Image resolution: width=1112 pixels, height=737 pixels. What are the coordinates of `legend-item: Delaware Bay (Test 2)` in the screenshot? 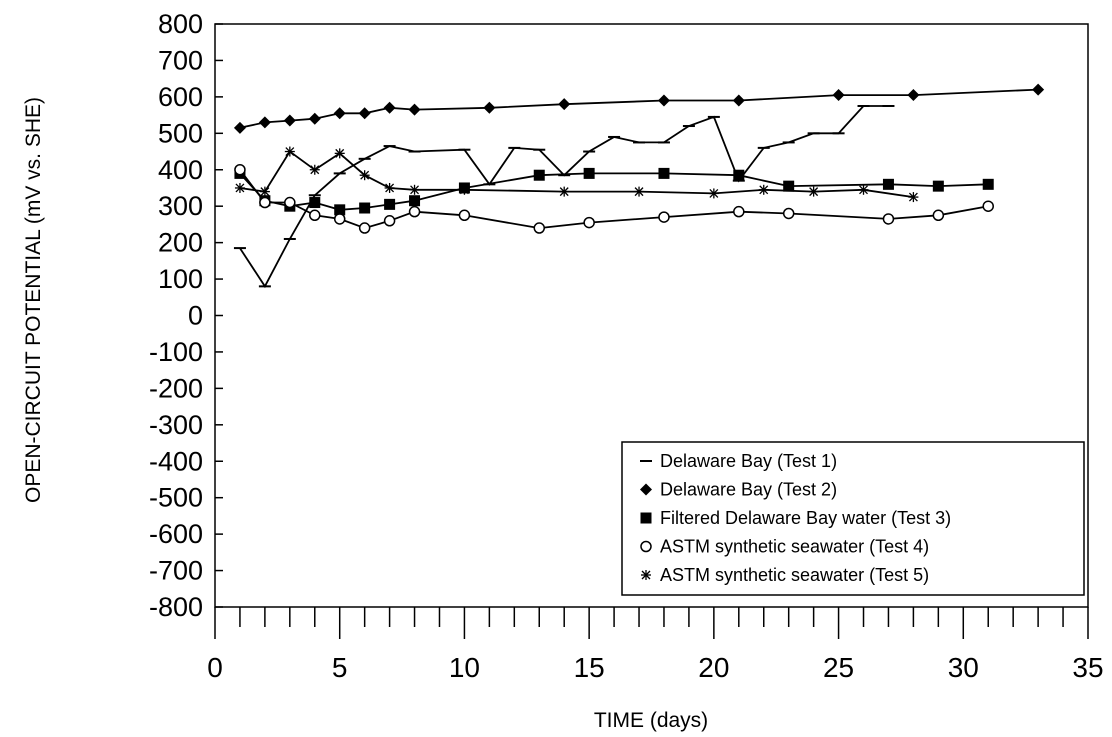 It's located at (738, 490).